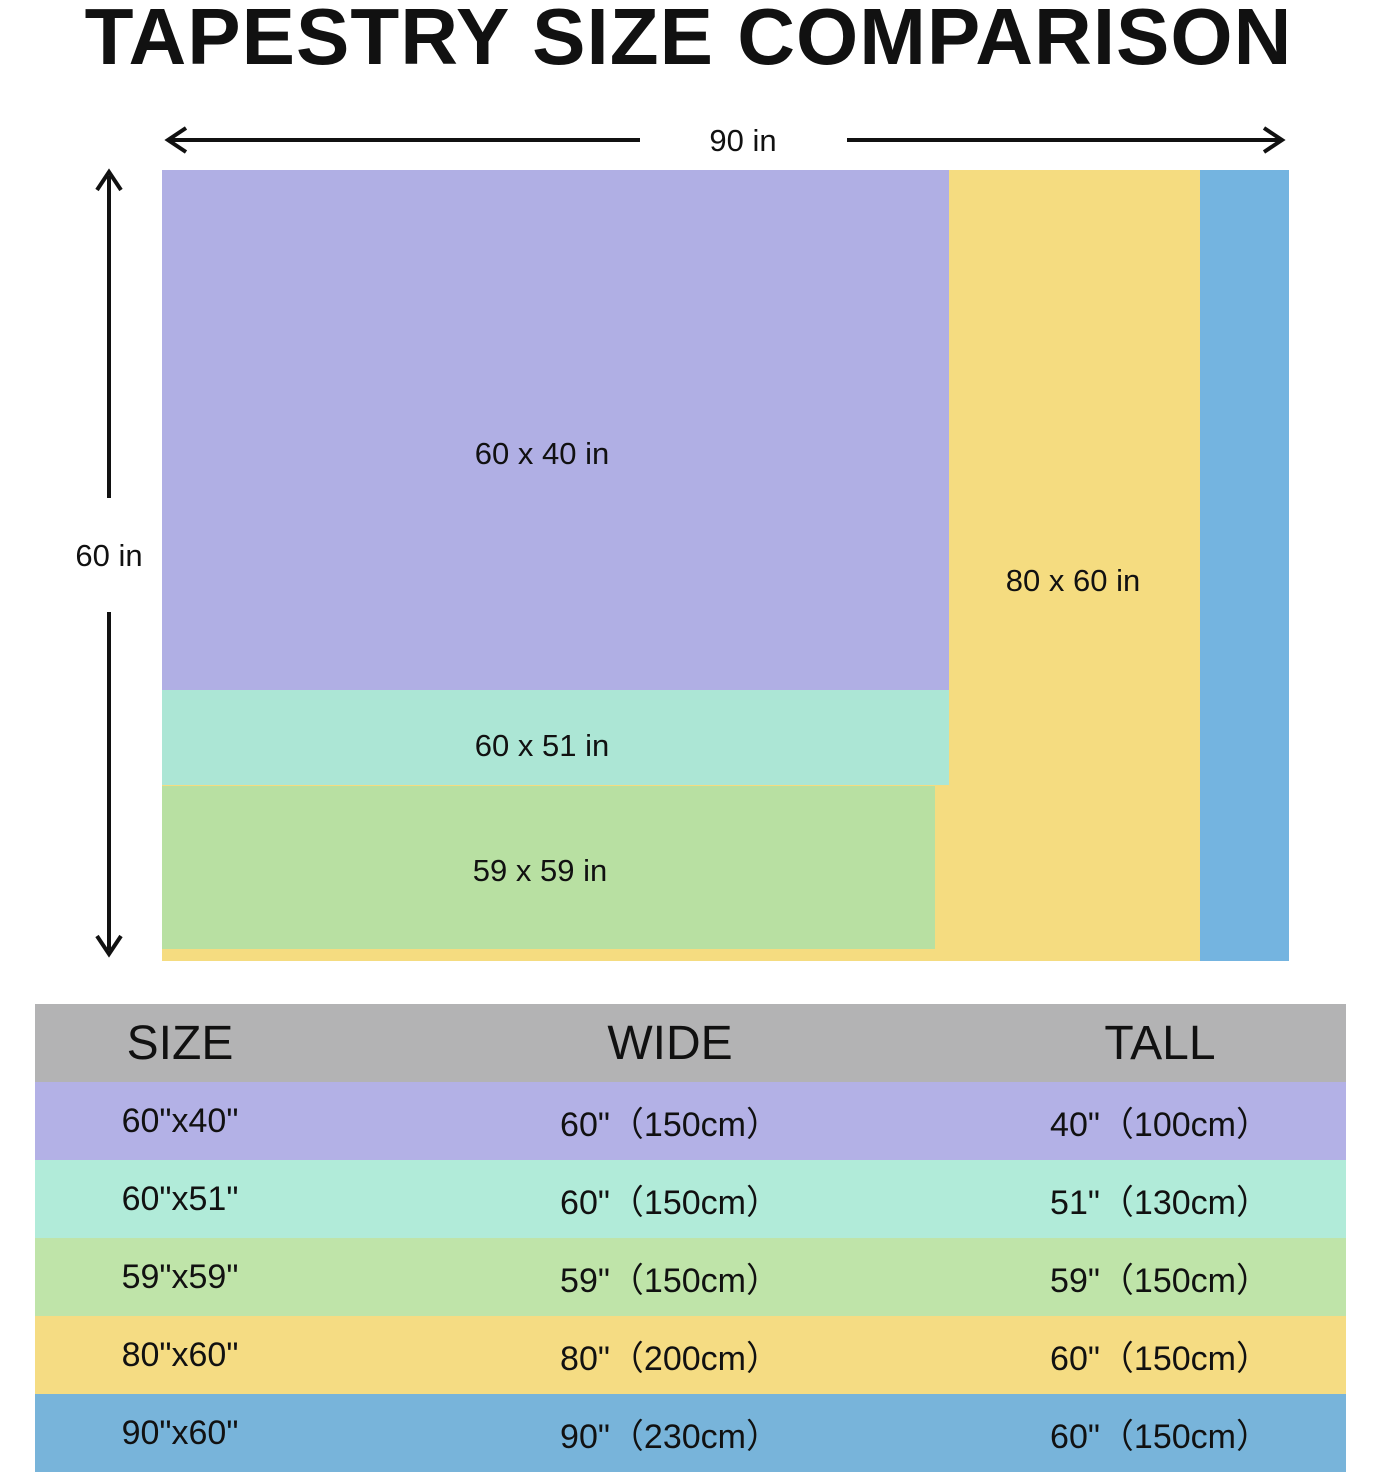  Describe the element at coordinates (180, 1120) in the screenshot. I see `cell-size: 60"x40"` at that location.